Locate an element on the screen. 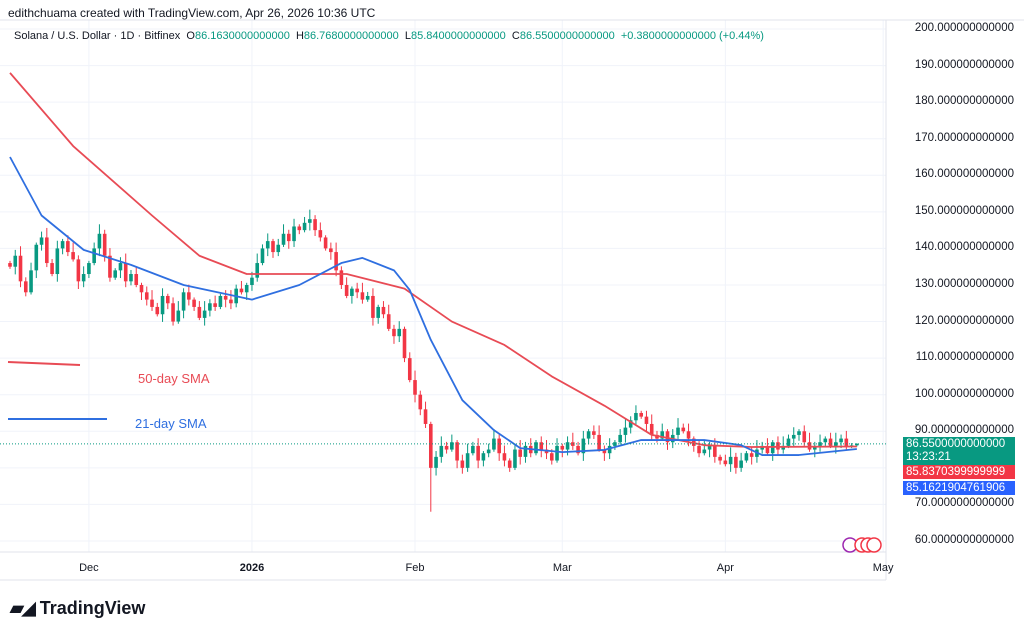 The height and width of the screenshot is (634, 1024). logo-text: TradingView is located at coordinates (92, 608).